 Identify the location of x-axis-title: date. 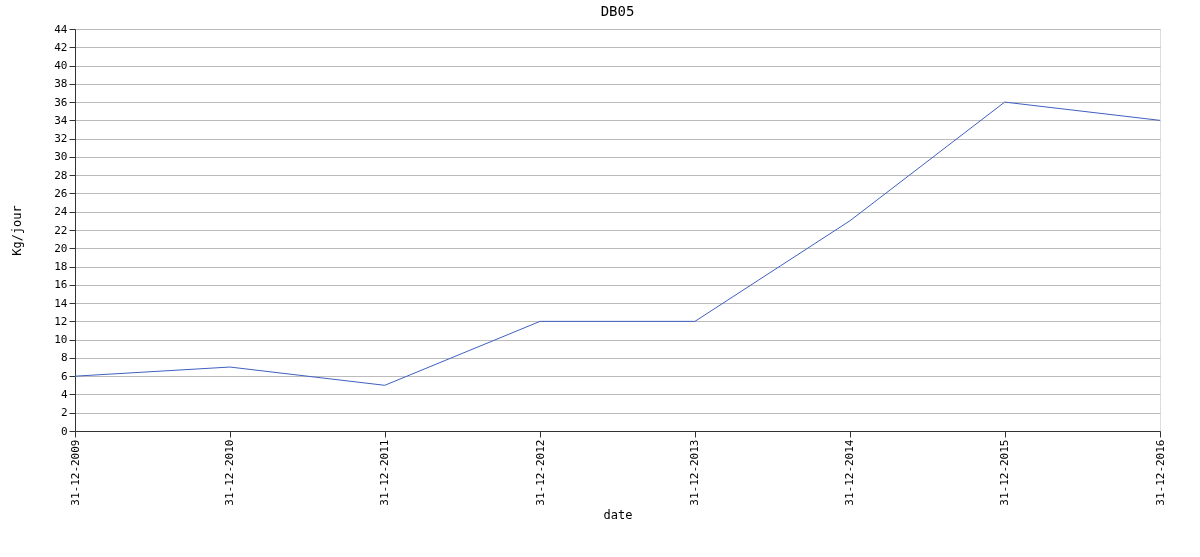
(618, 514).